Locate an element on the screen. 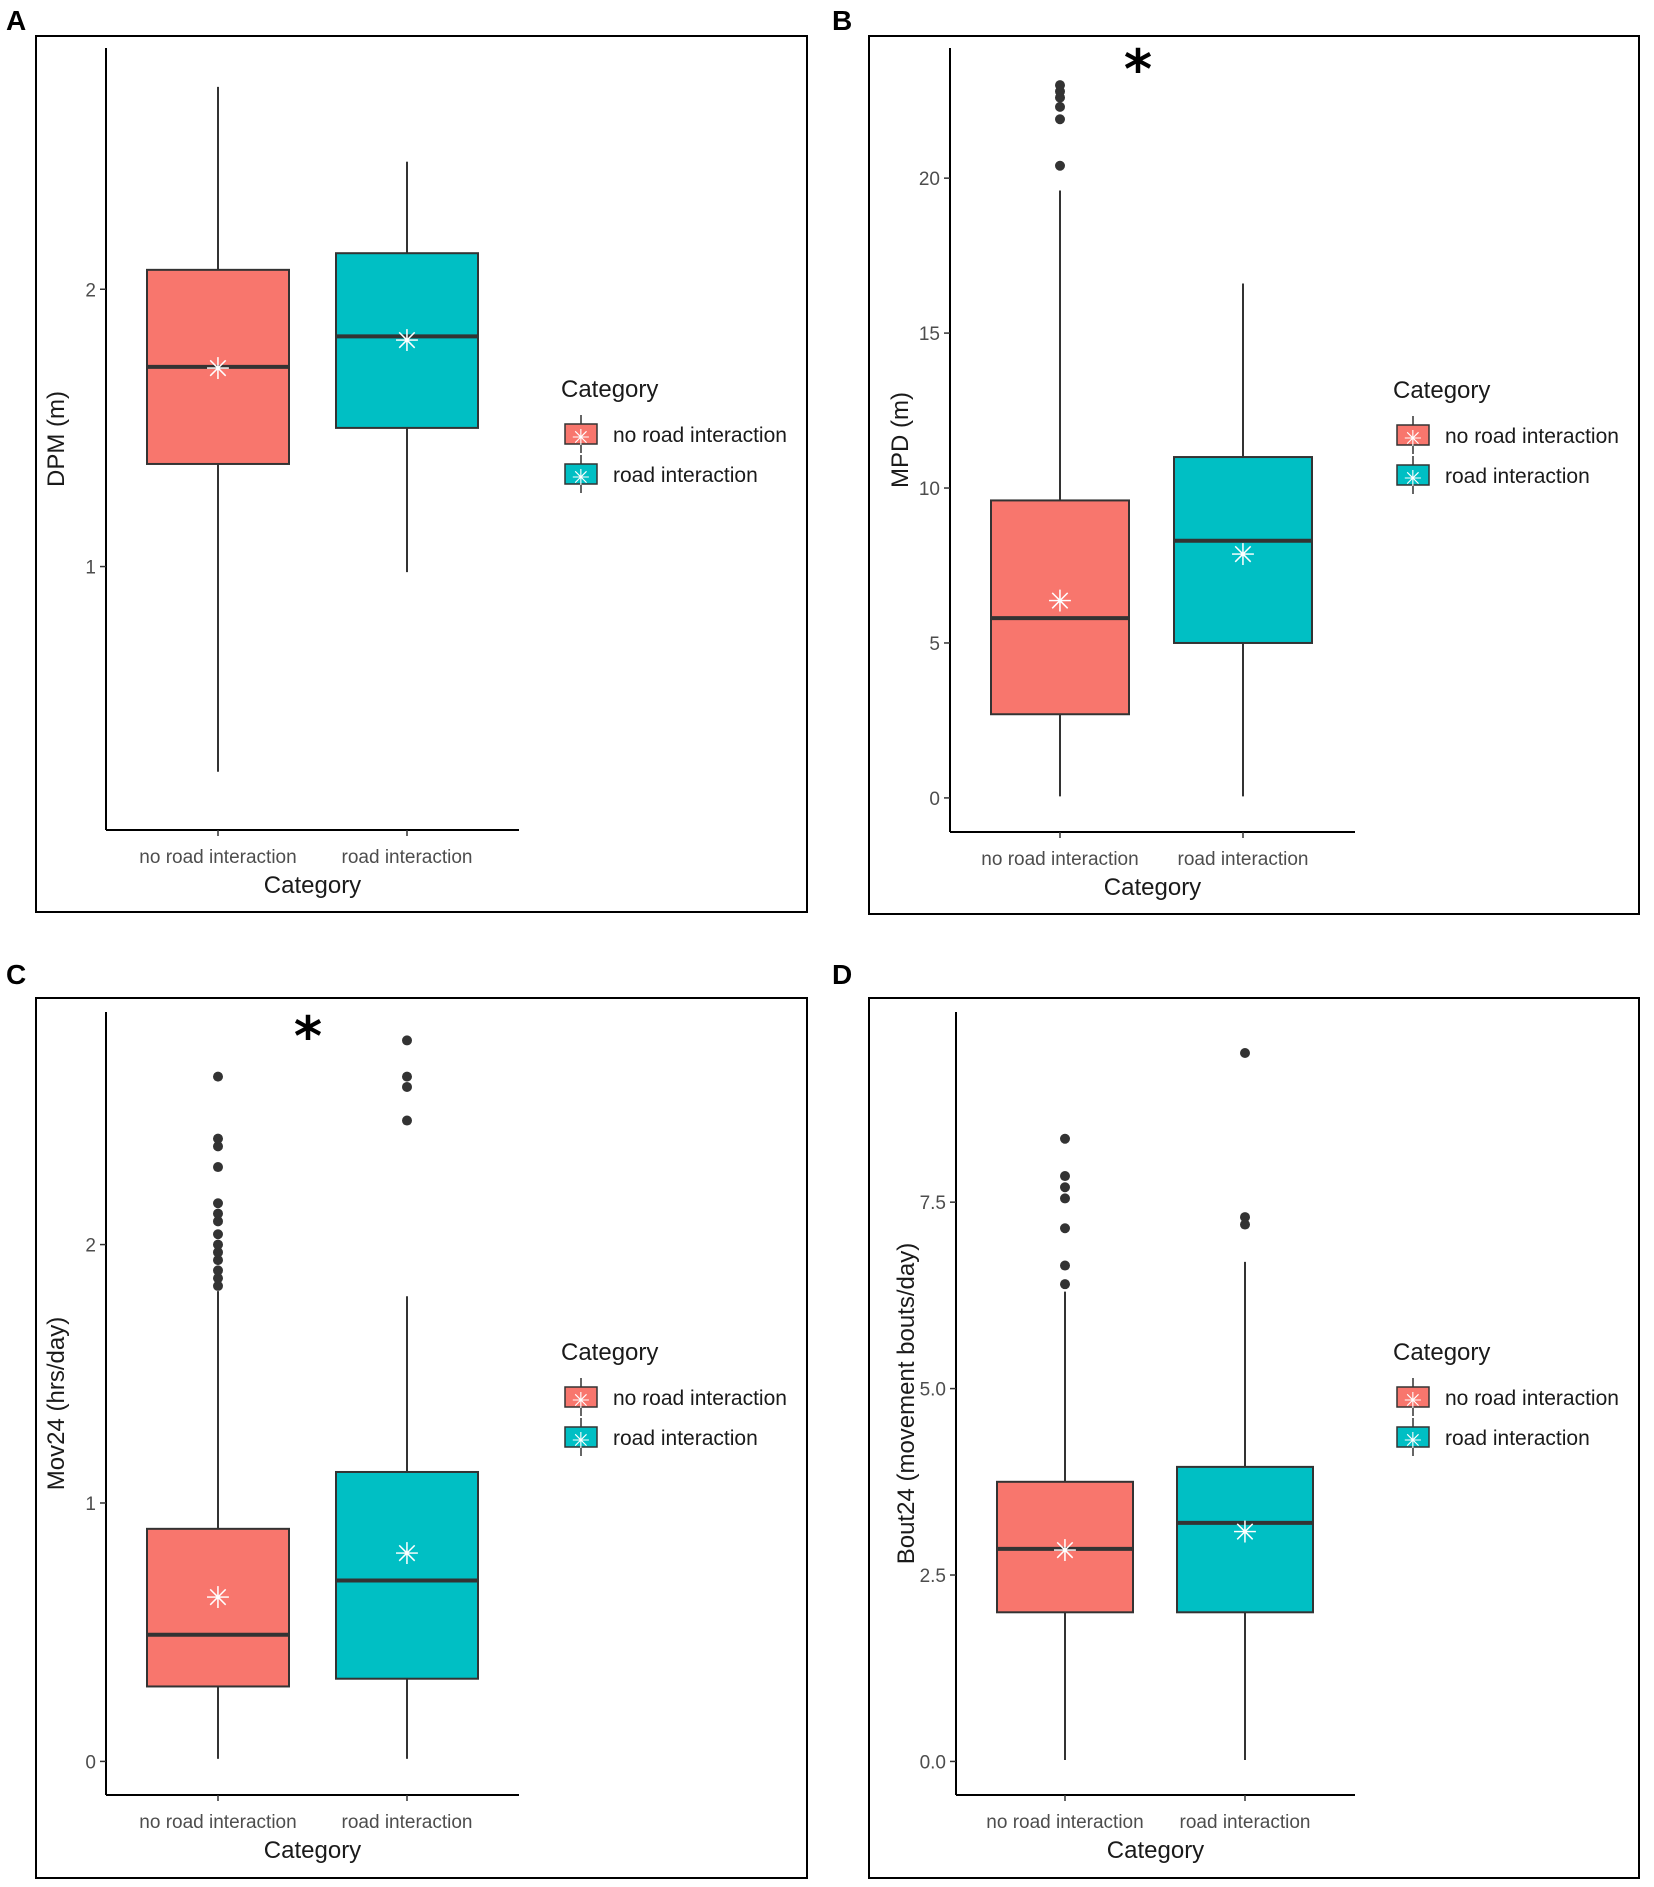  y-tick-label: 20 is located at coordinates (929, 179).